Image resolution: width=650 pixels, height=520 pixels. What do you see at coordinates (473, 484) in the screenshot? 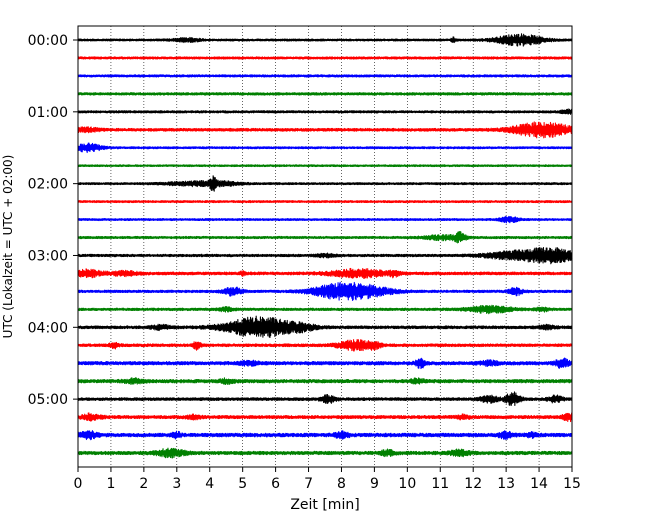
I see `x-tick-label: 12` at bounding box center [473, 484].